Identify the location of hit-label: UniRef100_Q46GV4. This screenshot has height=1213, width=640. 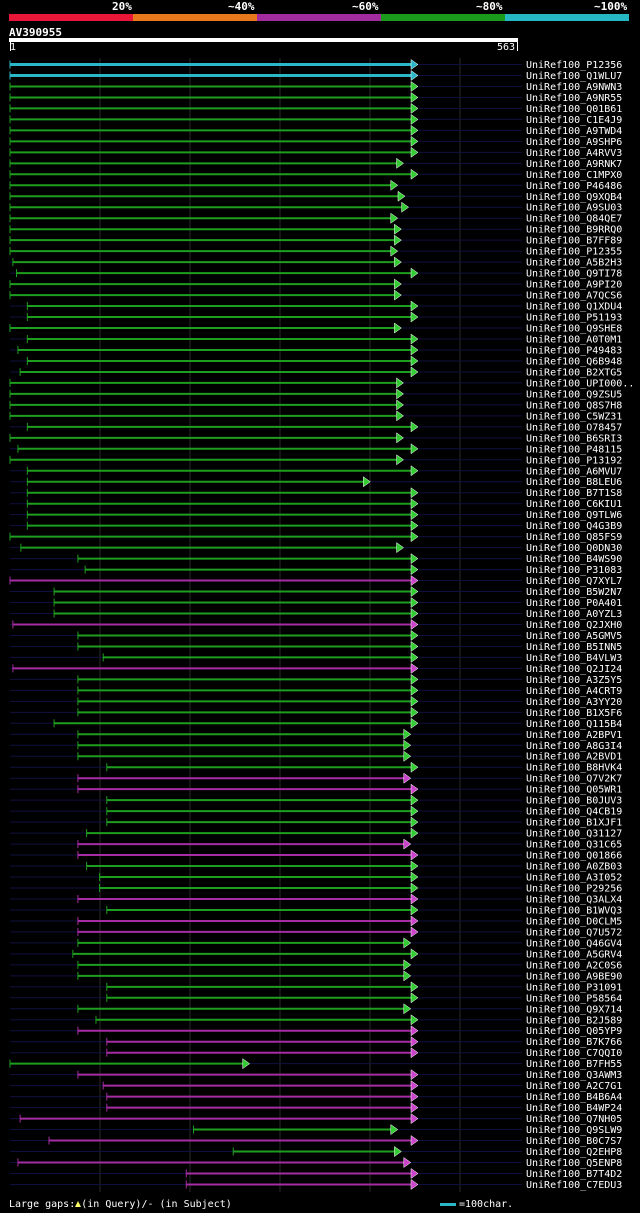
(574, 943).